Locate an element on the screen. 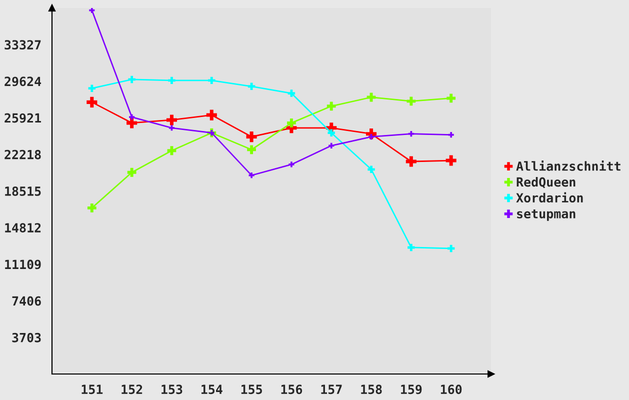 This screenshot has width=629, height=400. x-tick-label: 160 is located at coordinates (451, 389).